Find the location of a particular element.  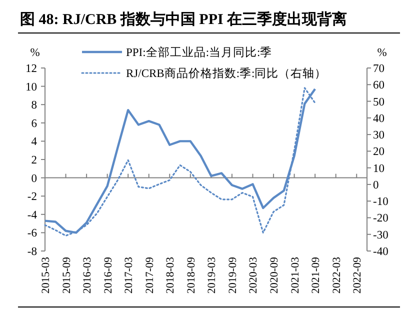

y2-tick-label: 60 is located at coordinates (379, 86).